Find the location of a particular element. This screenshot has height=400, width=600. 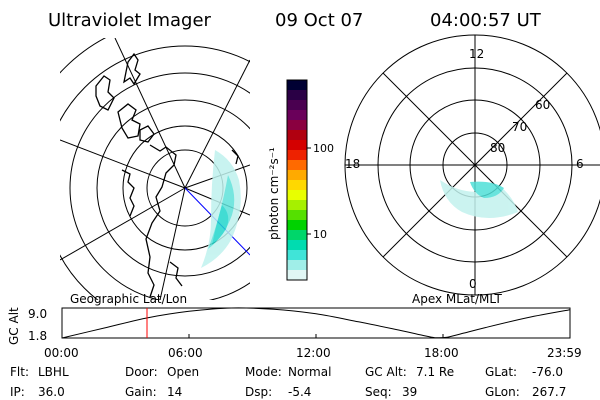

altitude-xtick-1200: 12:00 is located at coordinates (313, 353).